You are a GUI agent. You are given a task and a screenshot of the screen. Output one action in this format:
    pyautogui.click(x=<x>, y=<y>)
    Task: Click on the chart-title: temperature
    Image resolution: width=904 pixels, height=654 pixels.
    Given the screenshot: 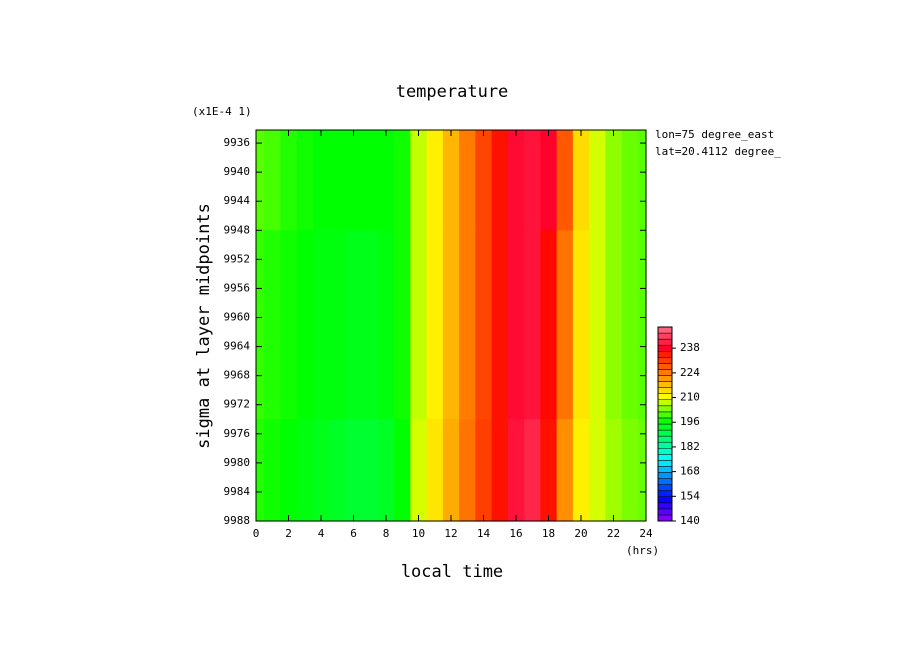 What is the action you would take?
    pyautogui.click(x=452, y=92)
    